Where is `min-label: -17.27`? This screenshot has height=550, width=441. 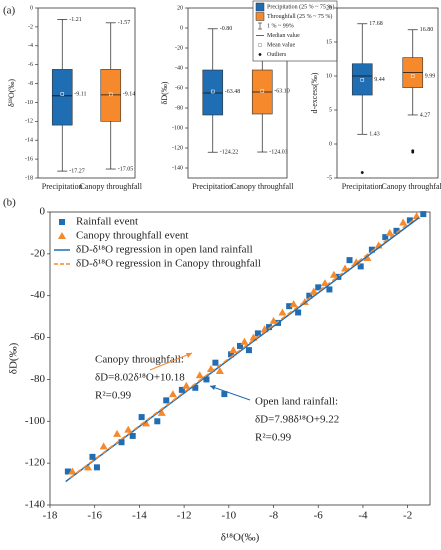 min-label: -17.27 is located at coordinates (77, 171).